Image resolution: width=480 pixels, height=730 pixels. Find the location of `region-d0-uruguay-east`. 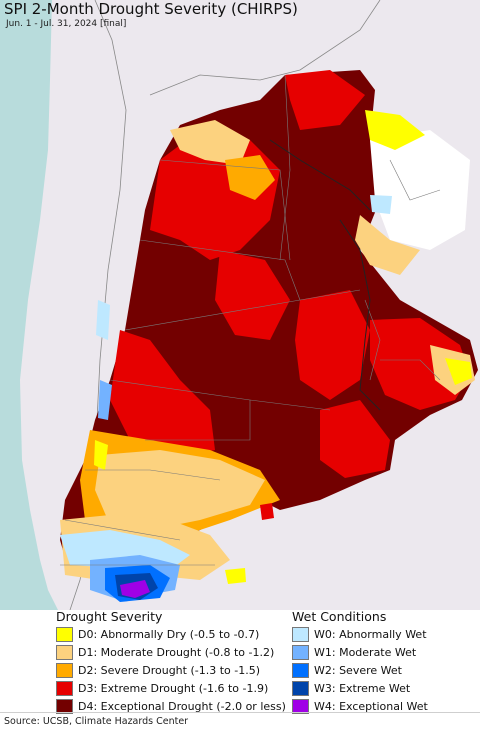

region-d0-uruguay-east is located at coordinates (458, 371).